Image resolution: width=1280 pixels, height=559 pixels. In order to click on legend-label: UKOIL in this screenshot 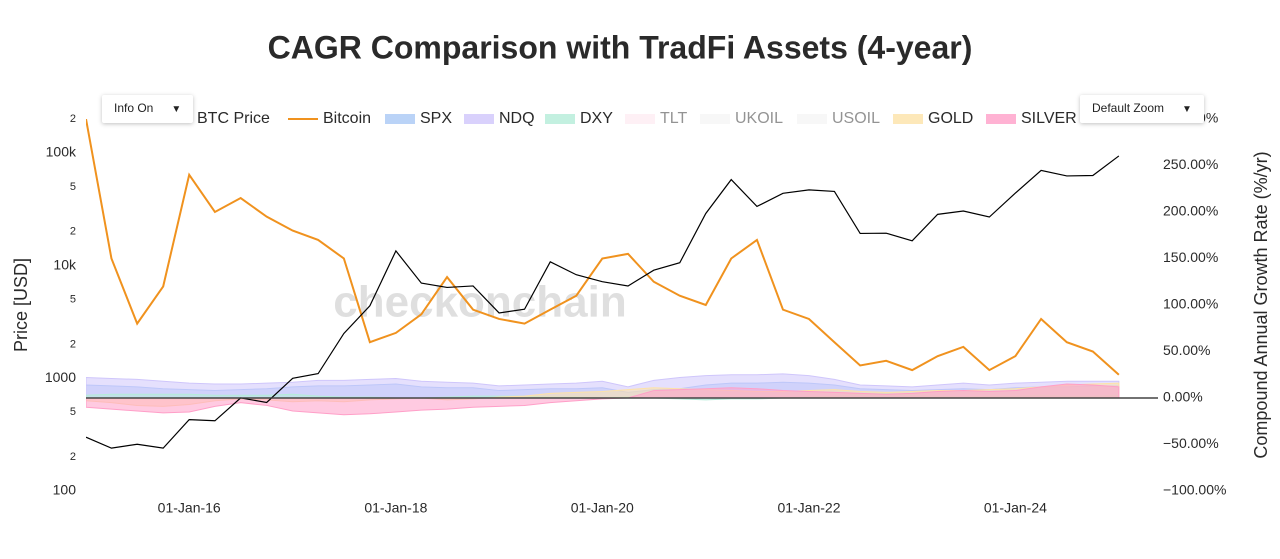, I will do `click(759, 118)`.